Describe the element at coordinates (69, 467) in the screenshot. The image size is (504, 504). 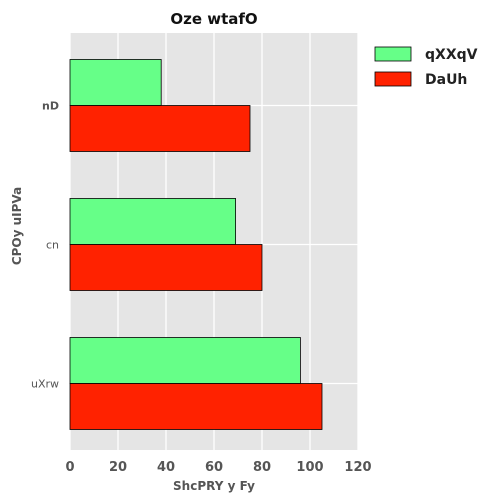
I see `x-tick-label: 0` at that location.